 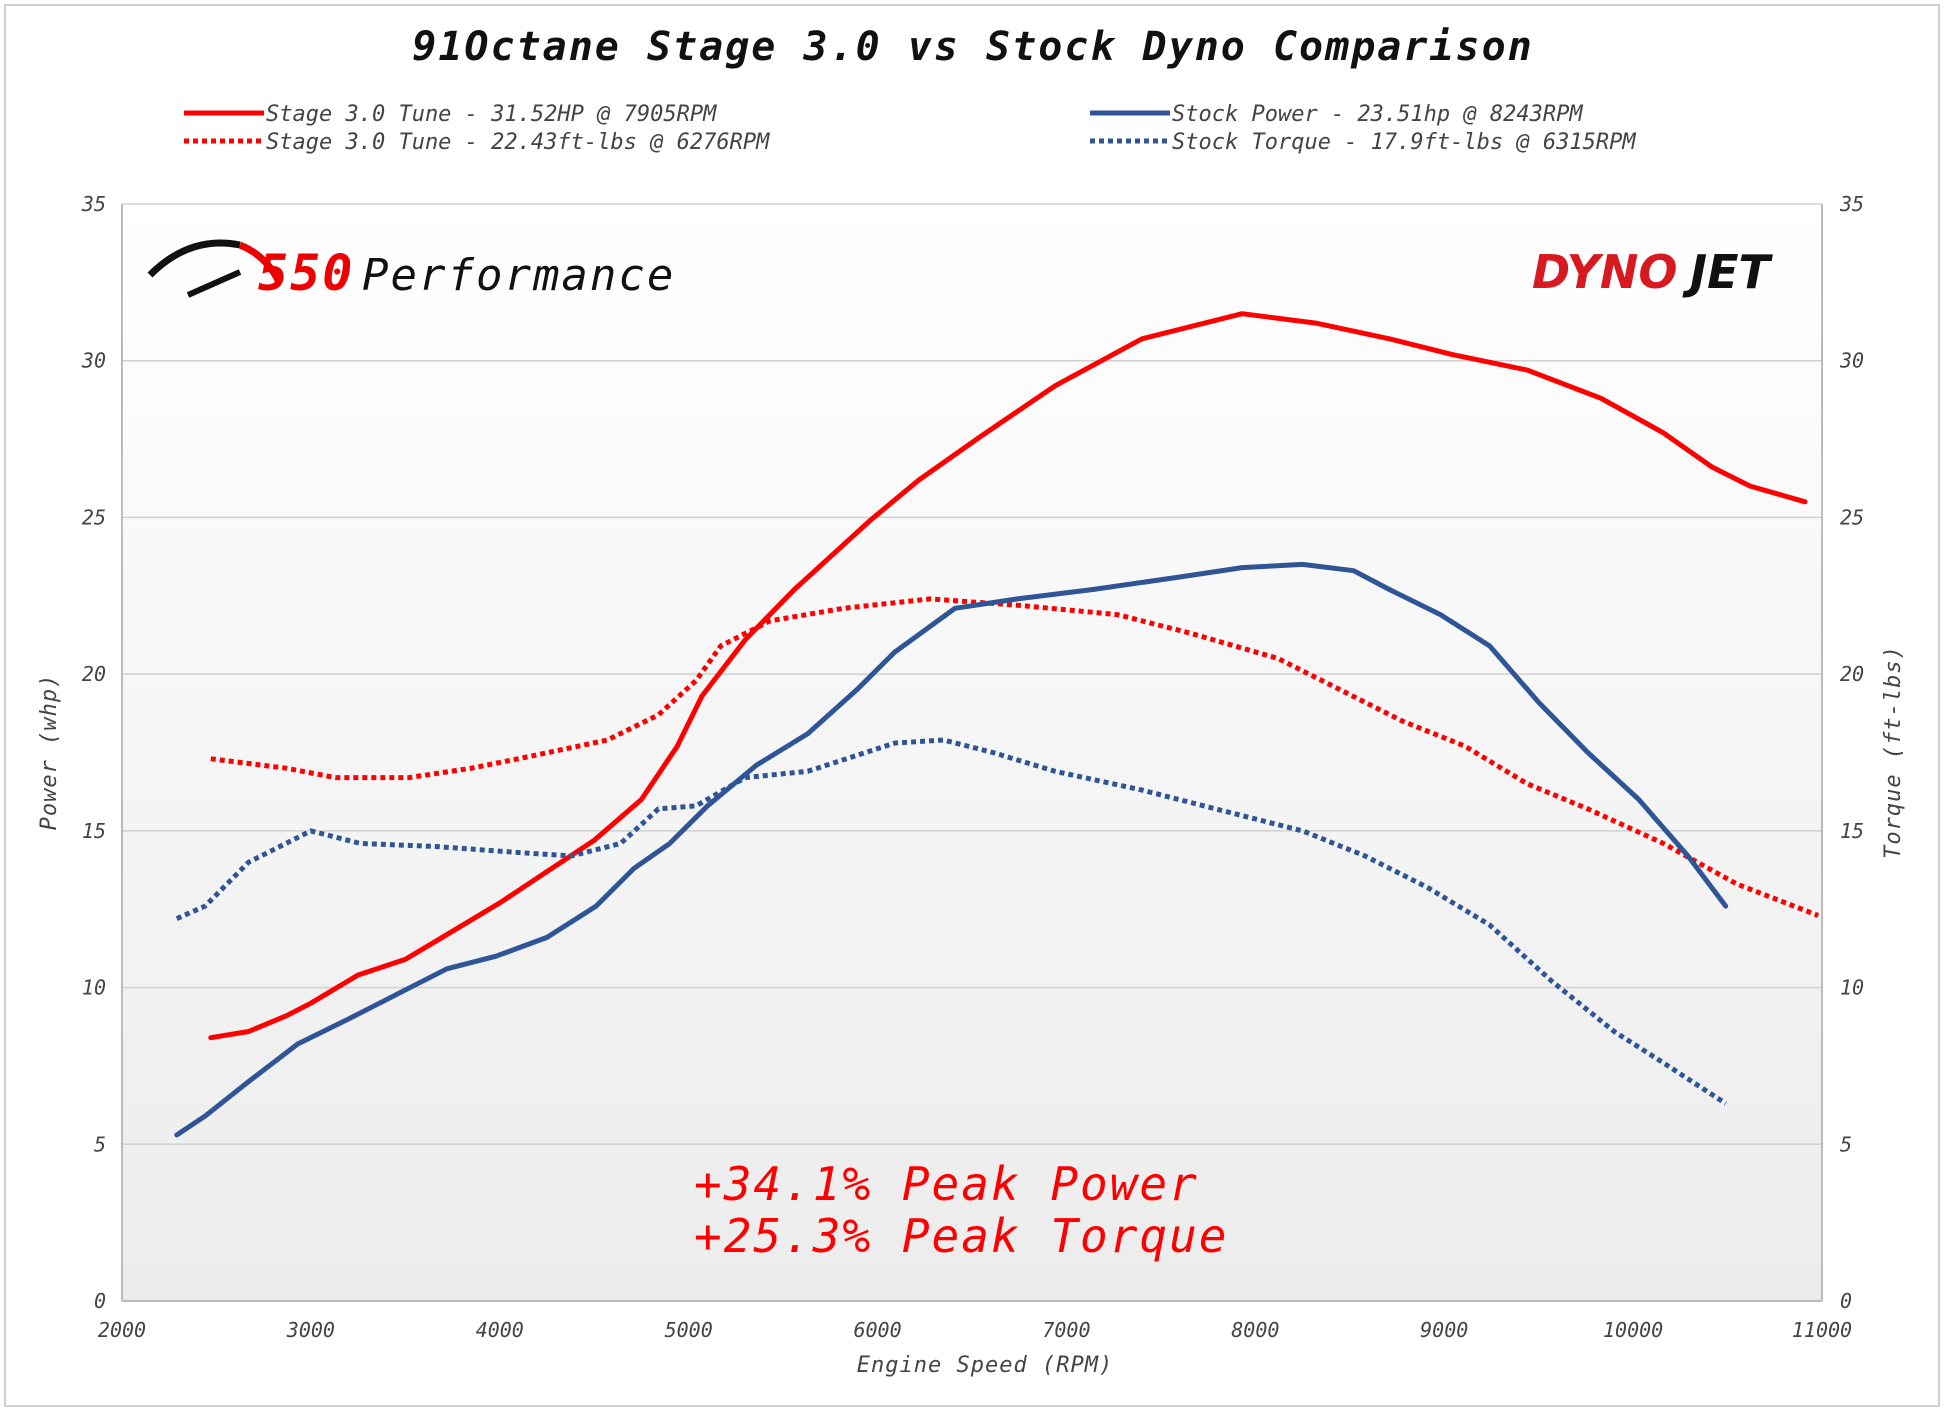 I want to click on svg-text: 550, so click(x=306, y=273).